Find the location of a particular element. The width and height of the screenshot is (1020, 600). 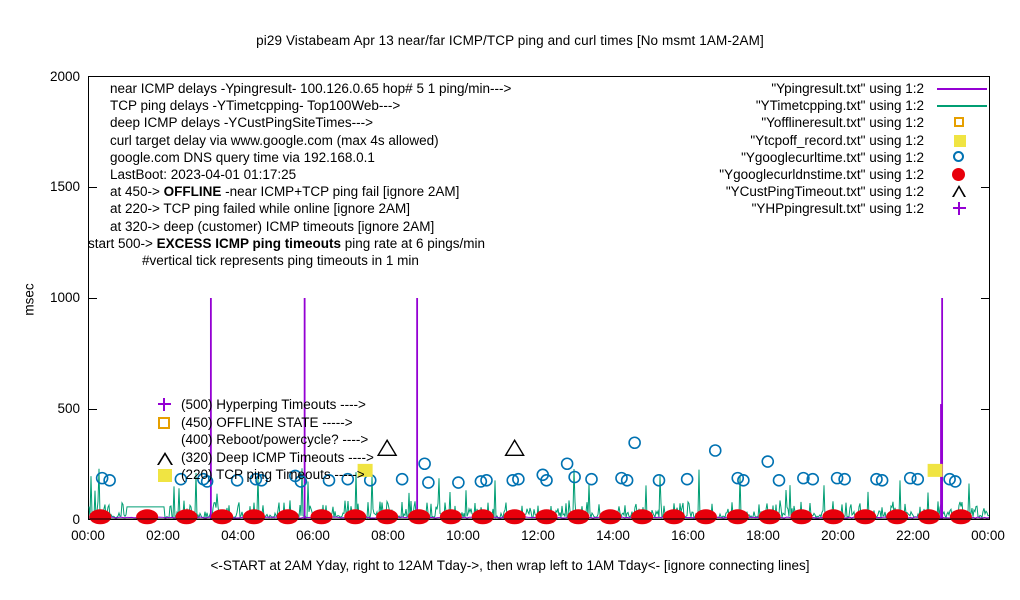

annotation-emphasis: OFFLINE is located at coordinates (192, 192).